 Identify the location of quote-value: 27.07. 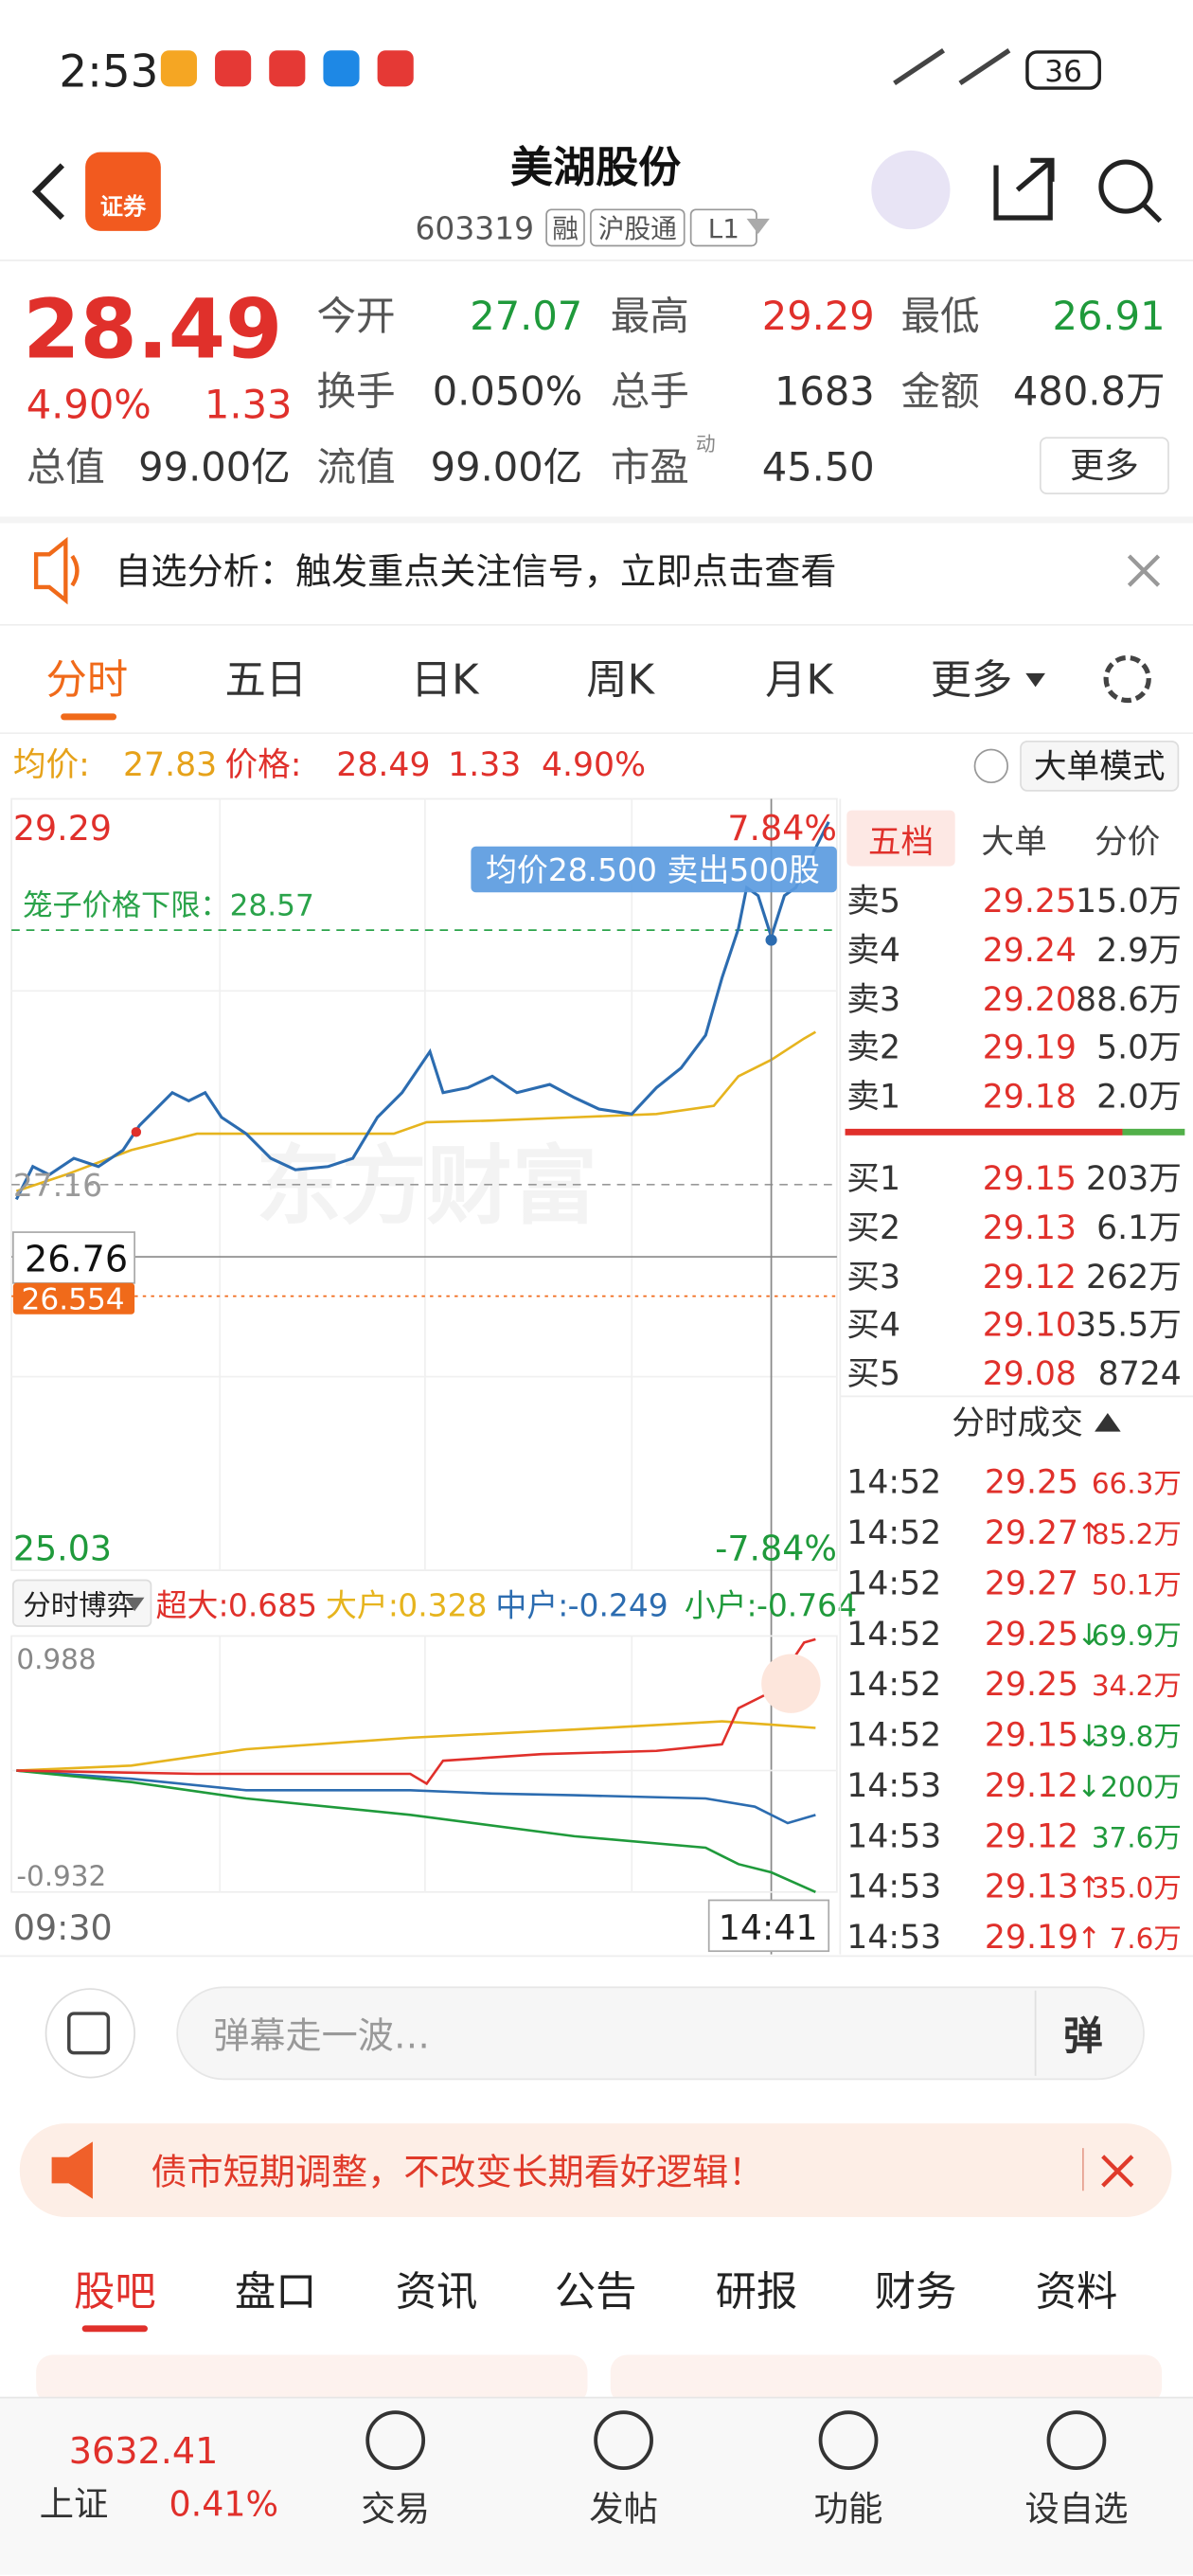
(526, 316).